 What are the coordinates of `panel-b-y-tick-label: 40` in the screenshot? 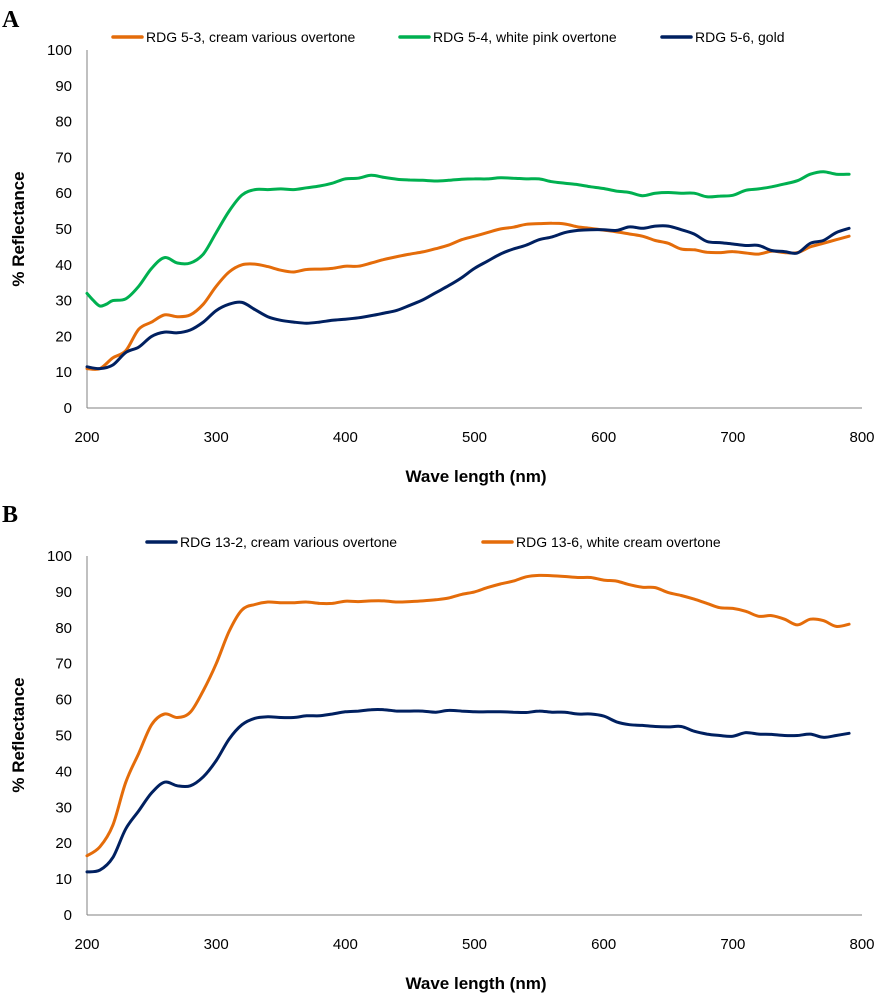 It's located at (63, 771).